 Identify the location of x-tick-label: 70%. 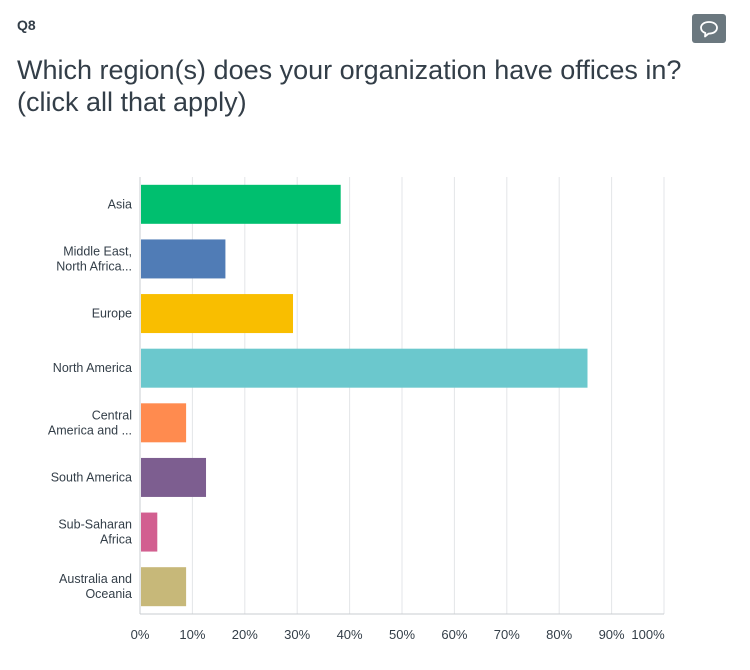
(507, 634).